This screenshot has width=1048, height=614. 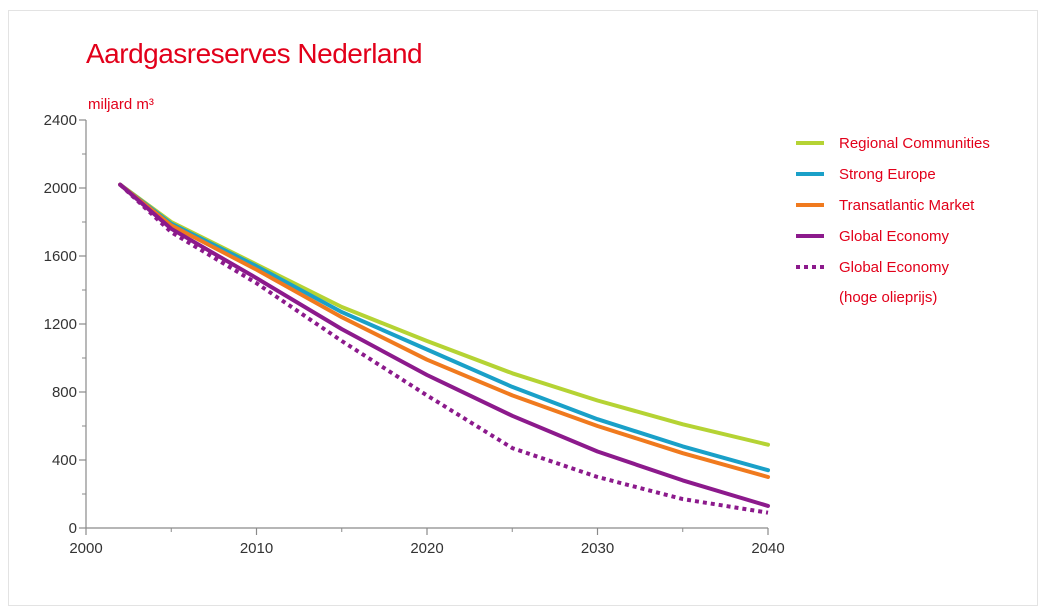 I want to click on y-tick-label: 2400, so click(x=60, y=120).